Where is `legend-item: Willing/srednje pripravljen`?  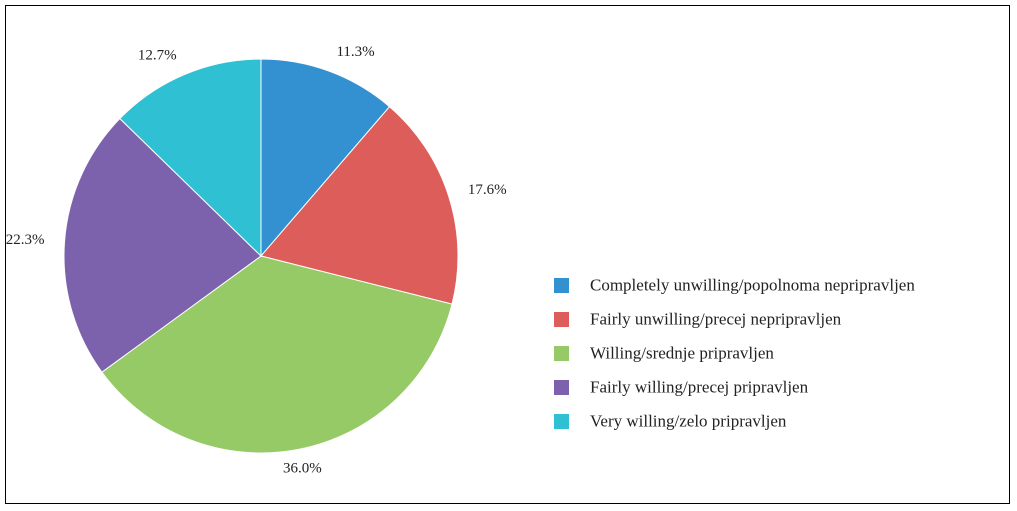 legend-item: Willing/srednje pripravljen is located at coordinates (664, 352).